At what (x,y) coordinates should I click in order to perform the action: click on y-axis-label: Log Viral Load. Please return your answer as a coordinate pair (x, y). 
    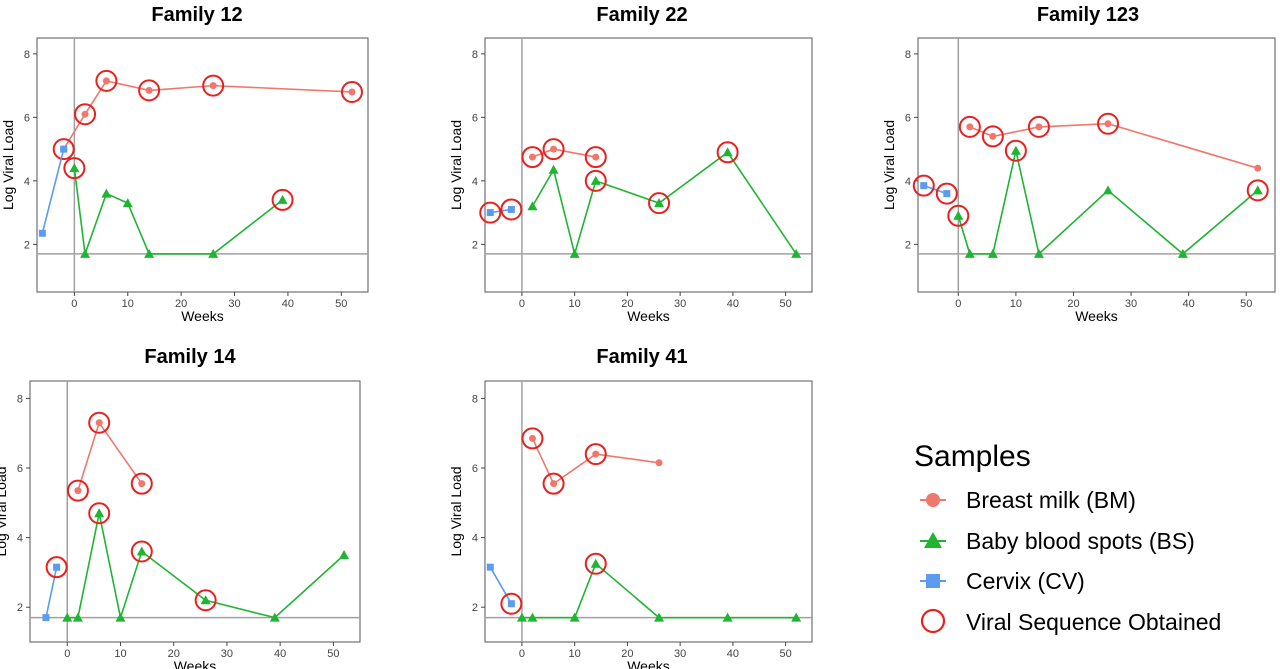
    Looking at the image, I should click on (456, 165).